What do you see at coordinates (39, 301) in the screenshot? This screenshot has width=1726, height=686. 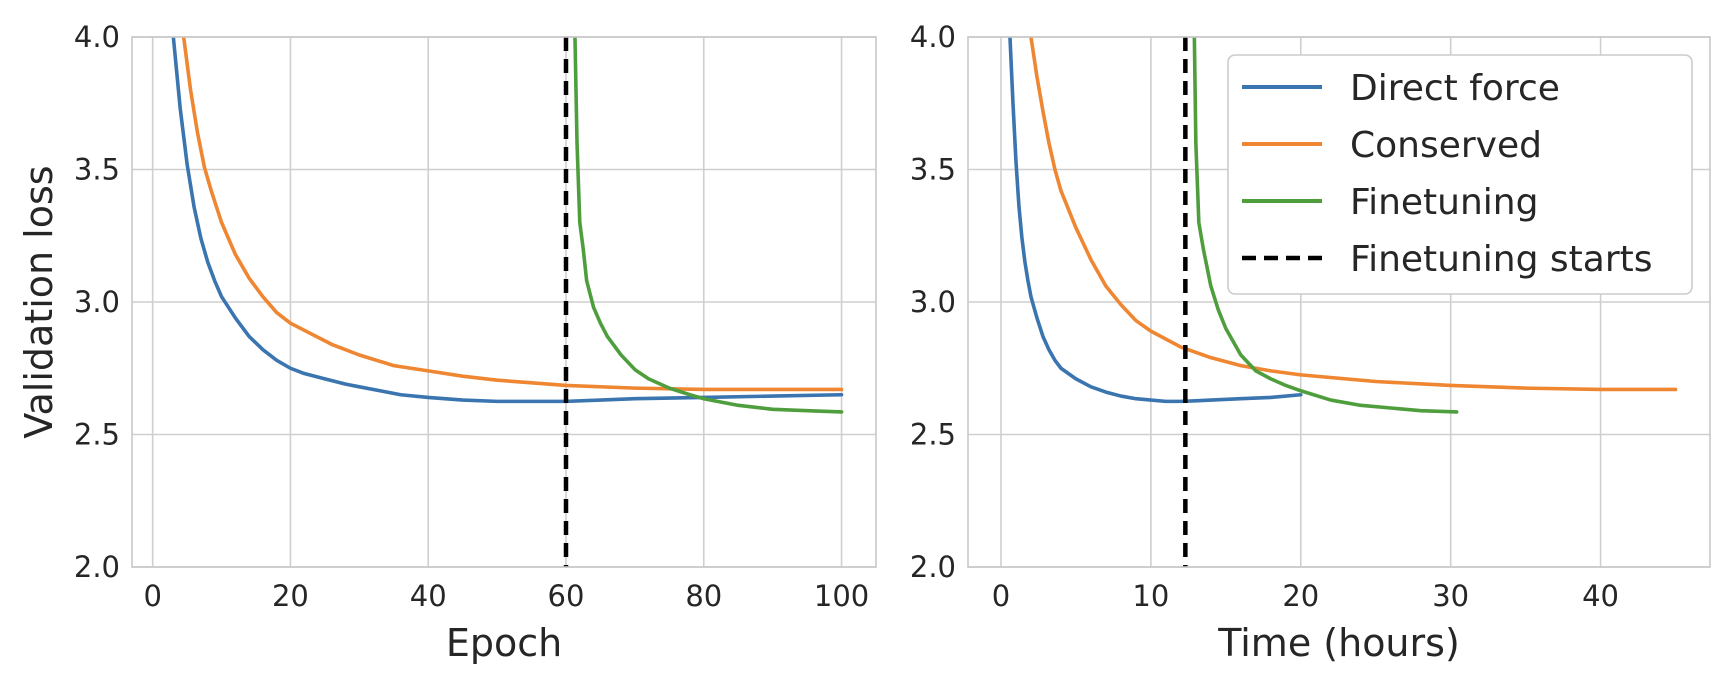 I see `y-axis-title: Validation loss` at bounding box center [39, 301].